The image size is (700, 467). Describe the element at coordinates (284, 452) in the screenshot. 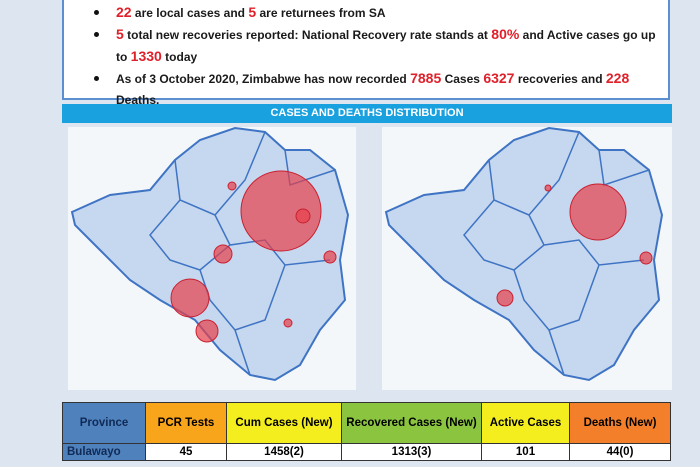

I see `table-cell: 1458(2)` at that location.